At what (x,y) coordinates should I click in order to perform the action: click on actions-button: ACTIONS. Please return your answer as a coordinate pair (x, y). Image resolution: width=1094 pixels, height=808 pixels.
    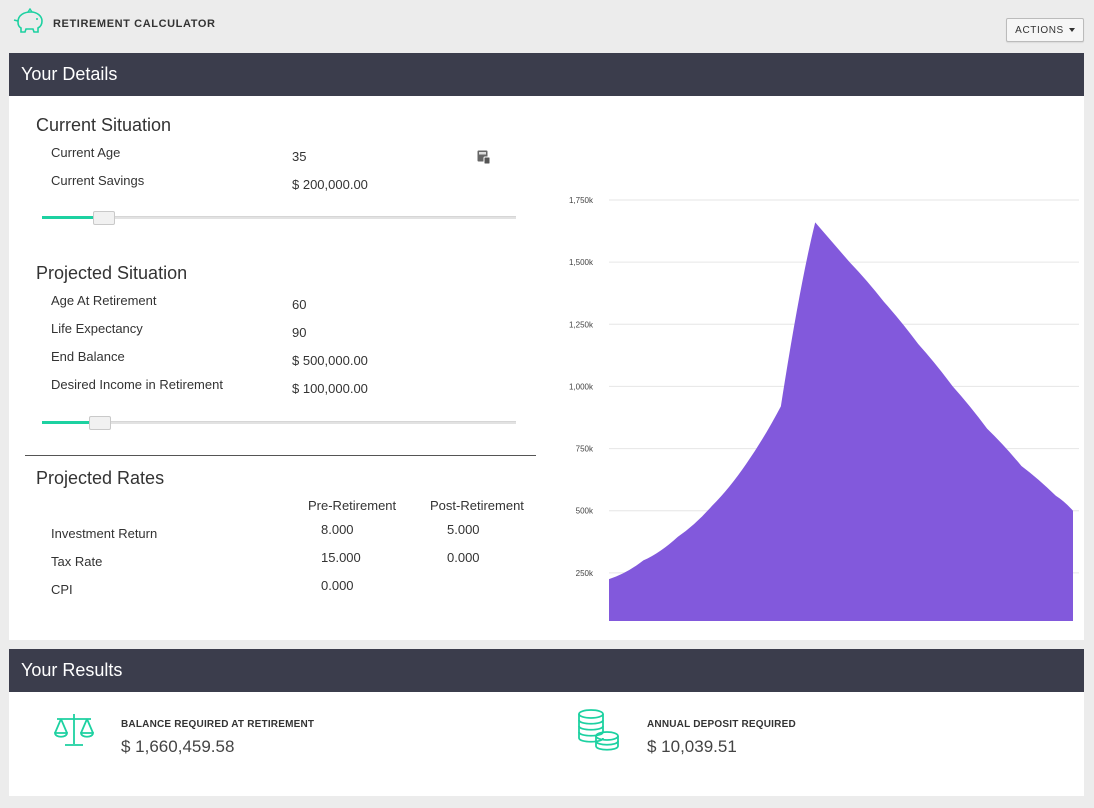
    Looking at the image, I should click on (1045, 30).